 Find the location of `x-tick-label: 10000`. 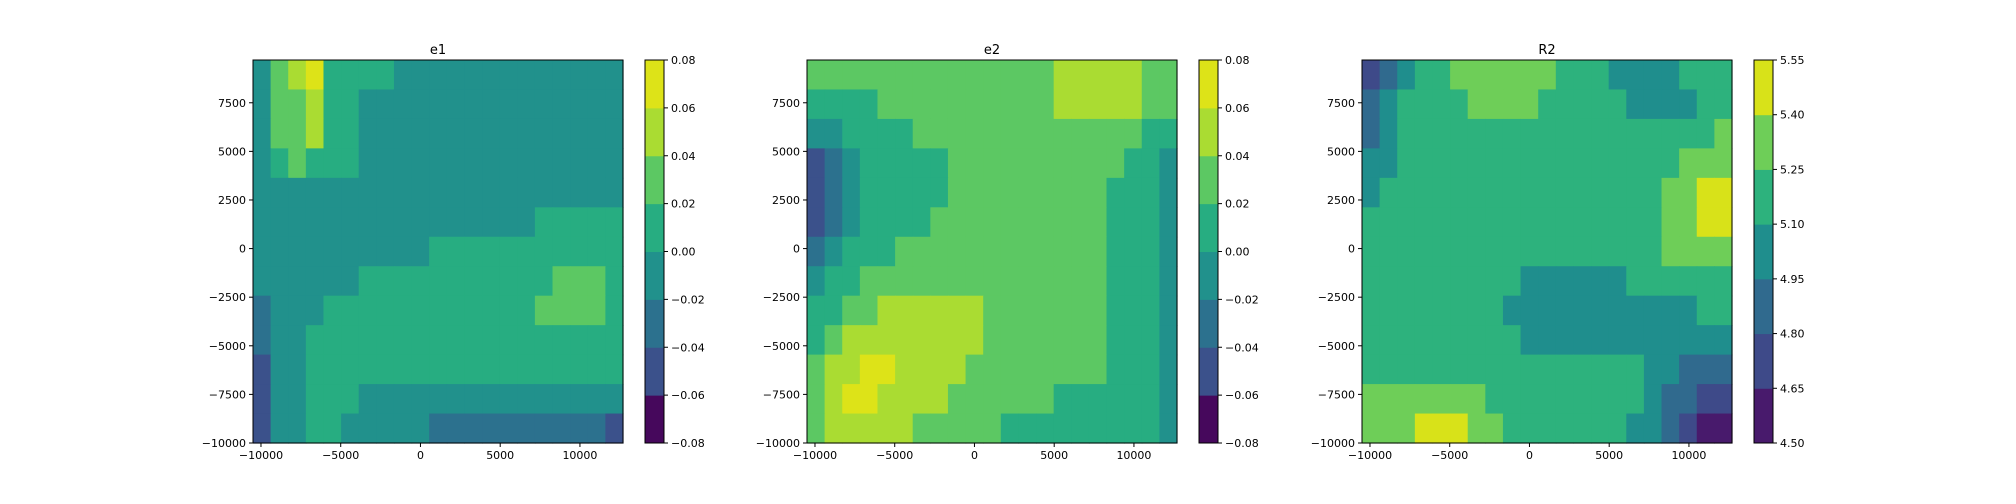

x-tick-label: 10000 is located at coordinates (1688, 455).